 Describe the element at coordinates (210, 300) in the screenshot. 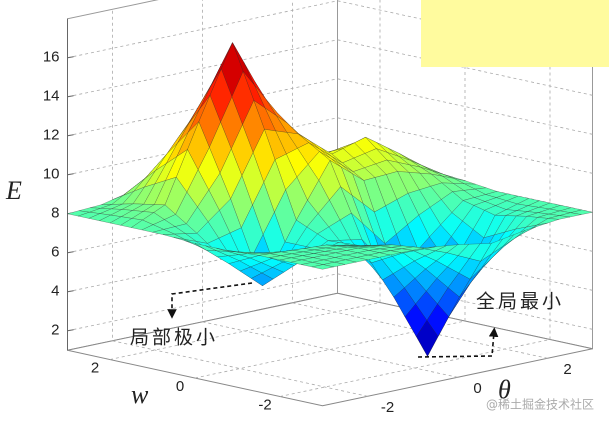

I see `local-min-arrow` at that location.